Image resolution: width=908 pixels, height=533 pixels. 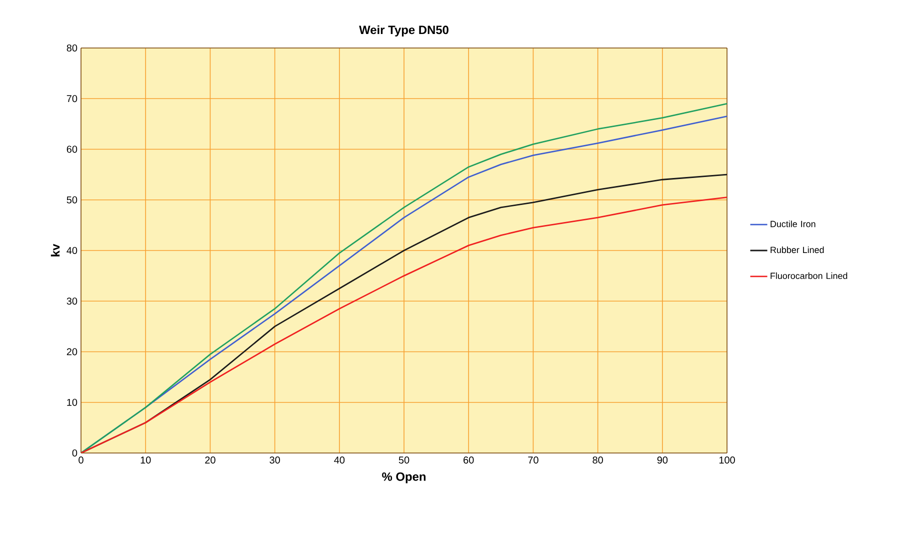 I want to click on y-tick-label: 20, so click(x=72, y=352).